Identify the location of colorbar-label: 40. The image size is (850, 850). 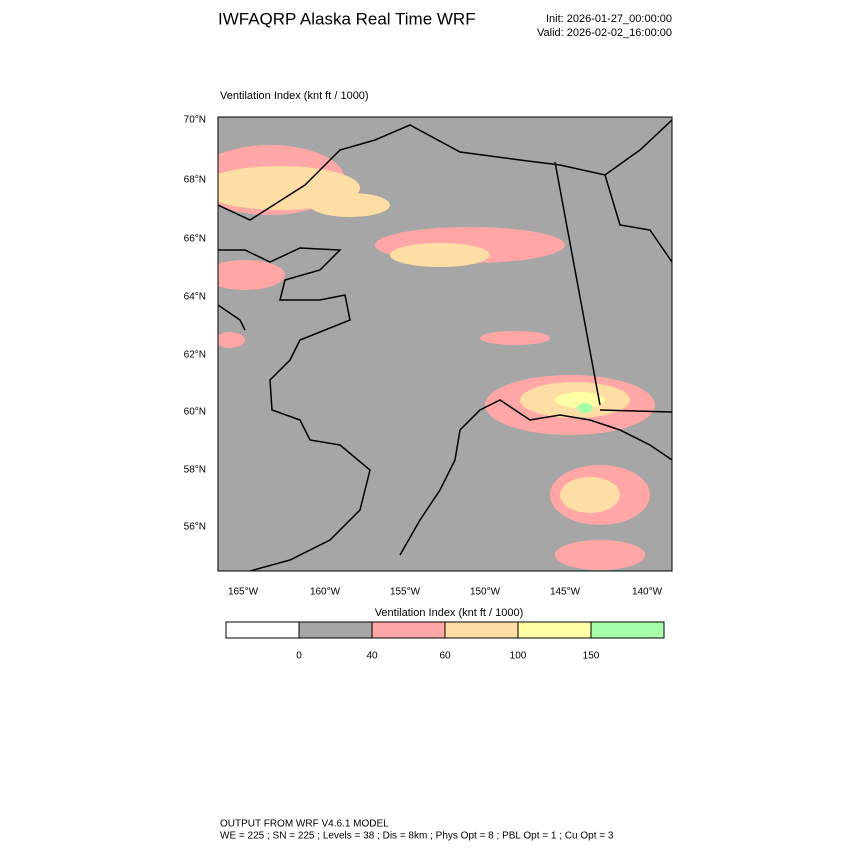
(372, 656).